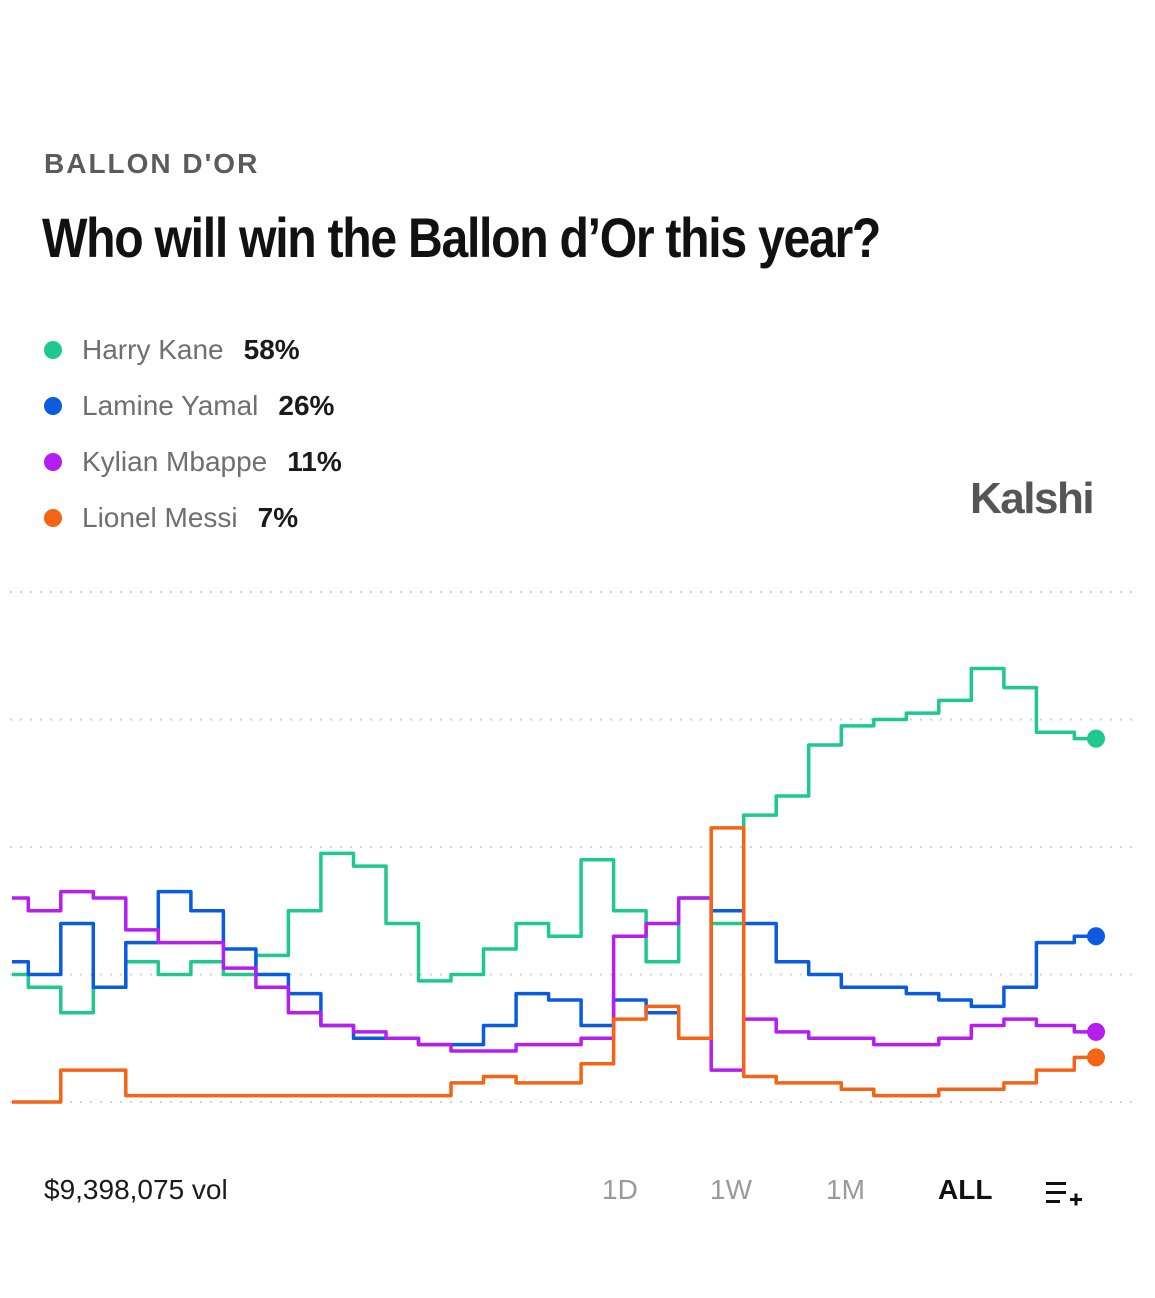  I want to click on legend-item: Lionel Messi 7%, so click(193, 518).